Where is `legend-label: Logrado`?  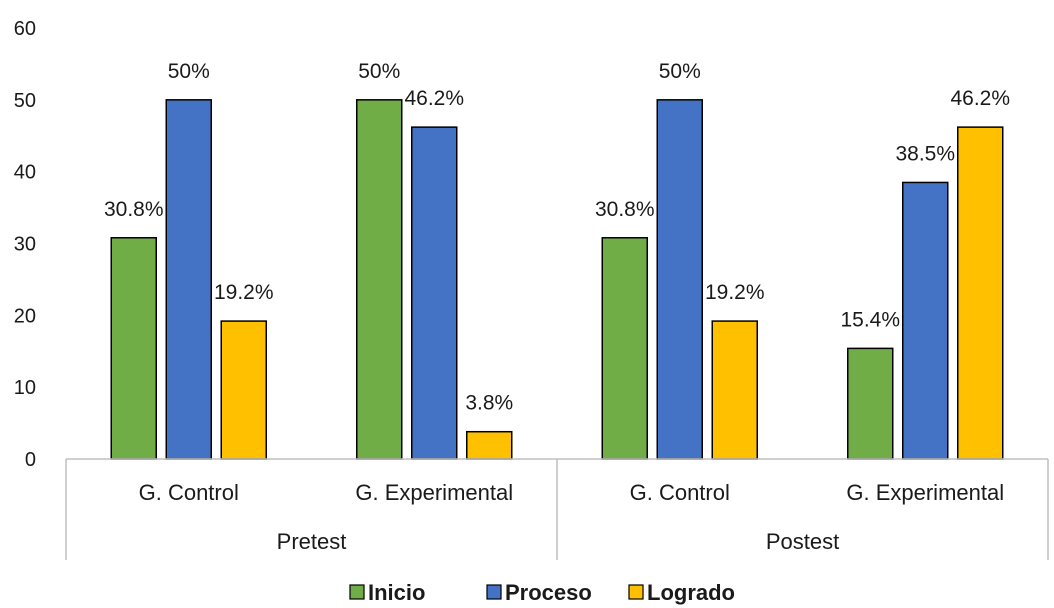 legend-label: Logrado is located at coordinates (691, 592).